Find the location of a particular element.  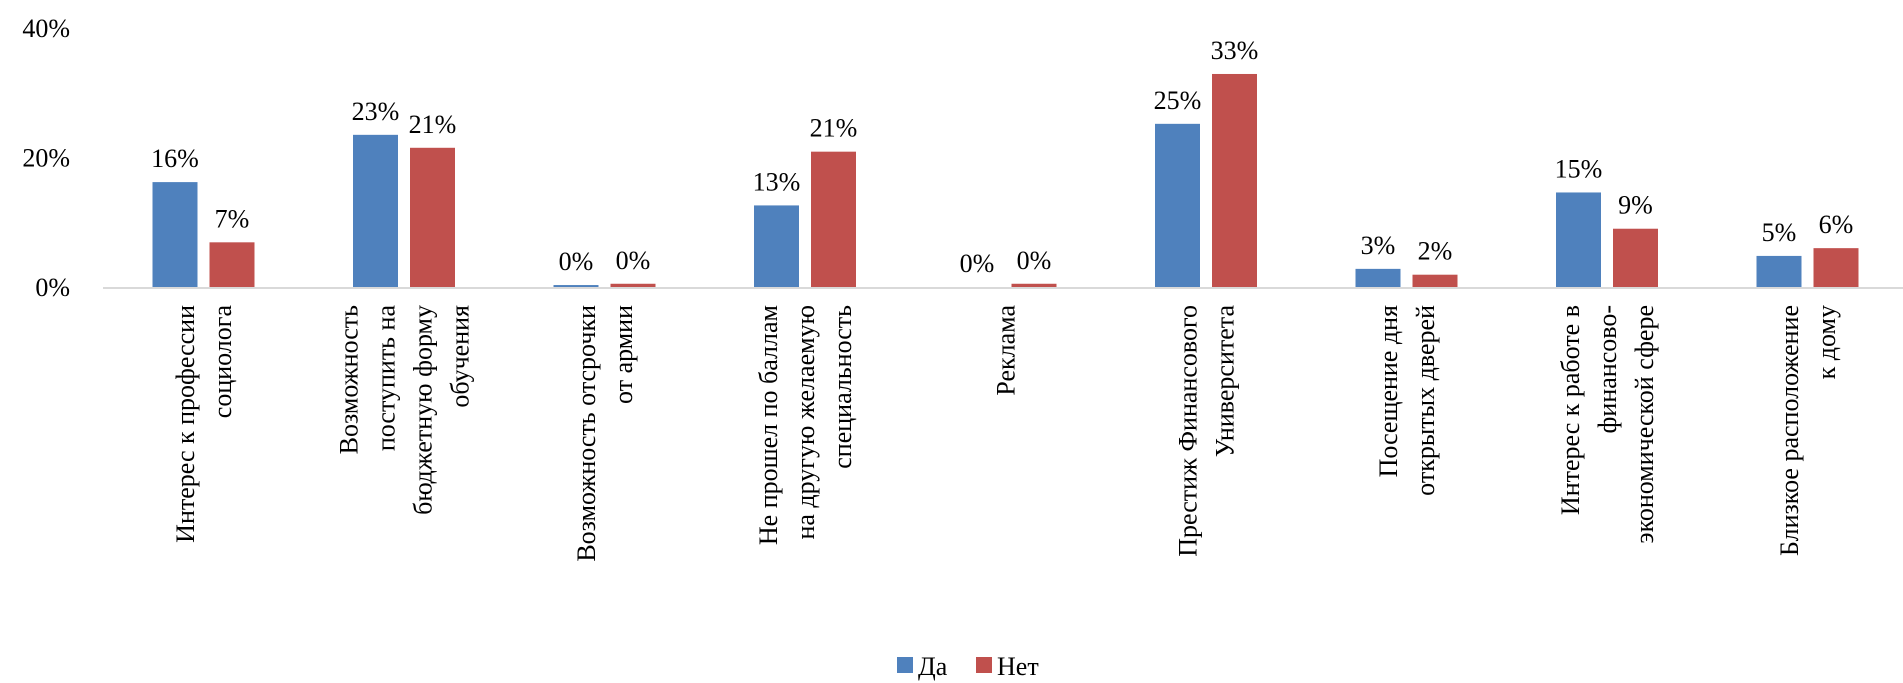

y-axis-ticks: 0% 20% 40% is located at coordinates (46, 158).